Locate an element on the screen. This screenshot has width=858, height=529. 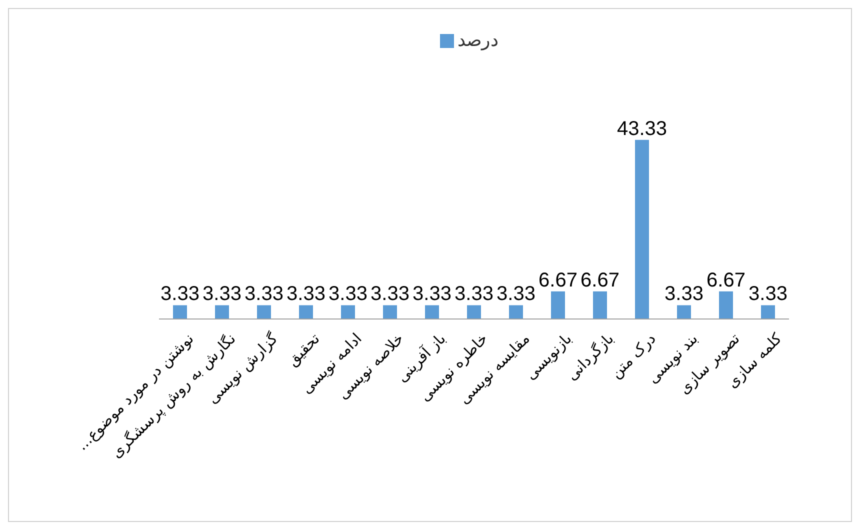
legend-label: درصد is located at coordinates (478, 40).